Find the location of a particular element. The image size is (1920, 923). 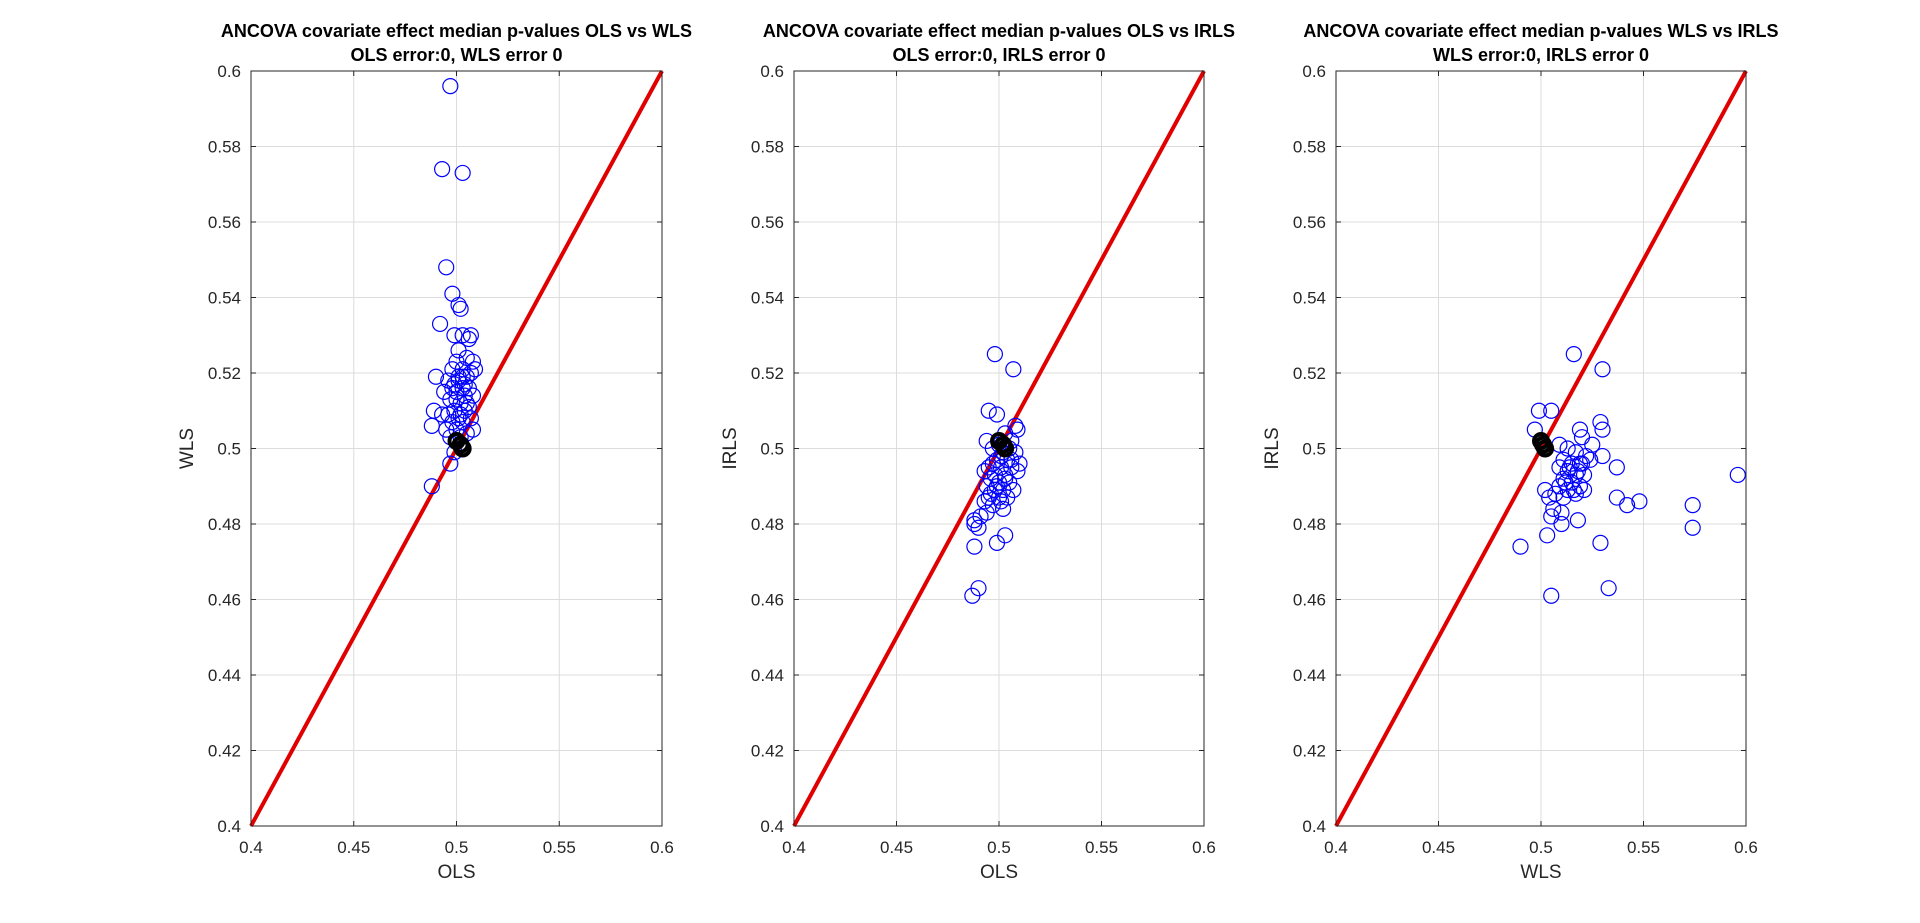

y-axis-label: WLS is located at coordinates (187, 448).